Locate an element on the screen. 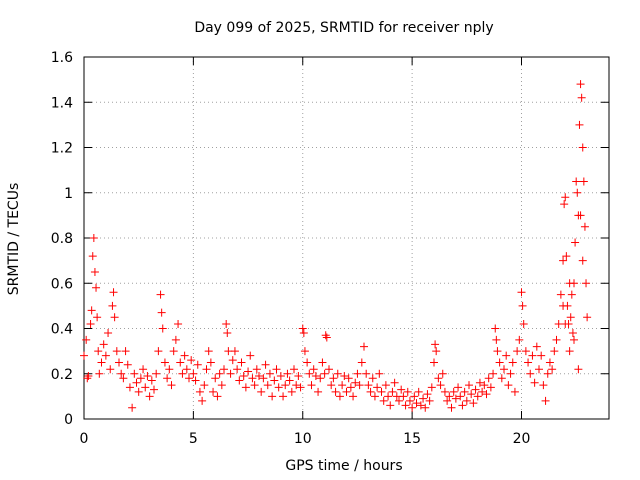 The width and height of the screenshot is (640, 480). y-axis-label: SRMTID / TECUs is located at coordinates (14, 239).